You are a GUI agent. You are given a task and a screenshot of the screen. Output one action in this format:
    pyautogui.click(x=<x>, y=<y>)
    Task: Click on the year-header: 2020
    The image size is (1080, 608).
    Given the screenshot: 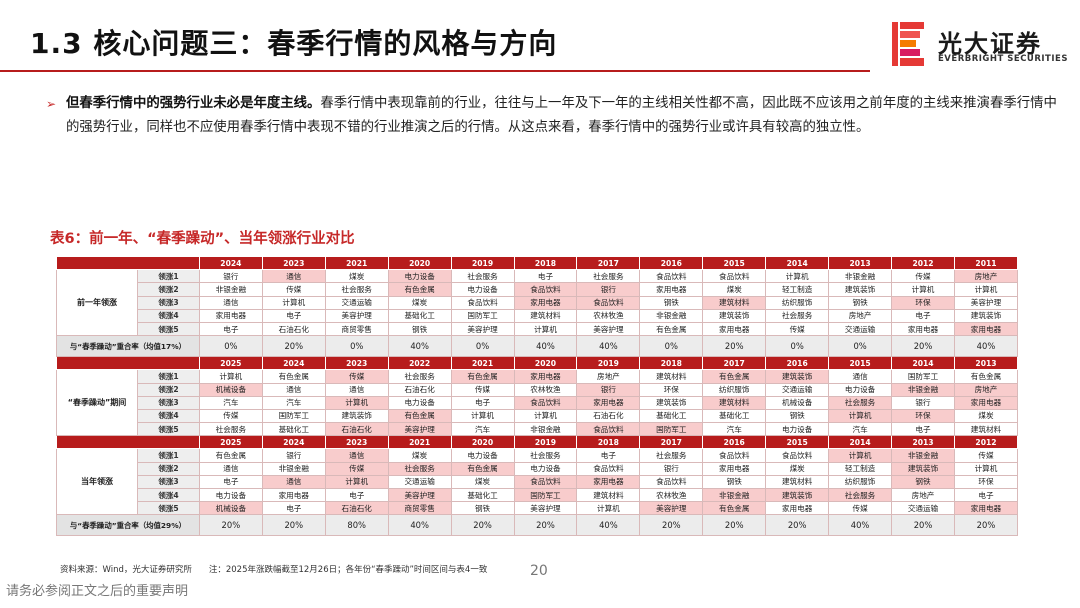 What is the action you would take?
    pyautogui.click(x=419, y=263)
    